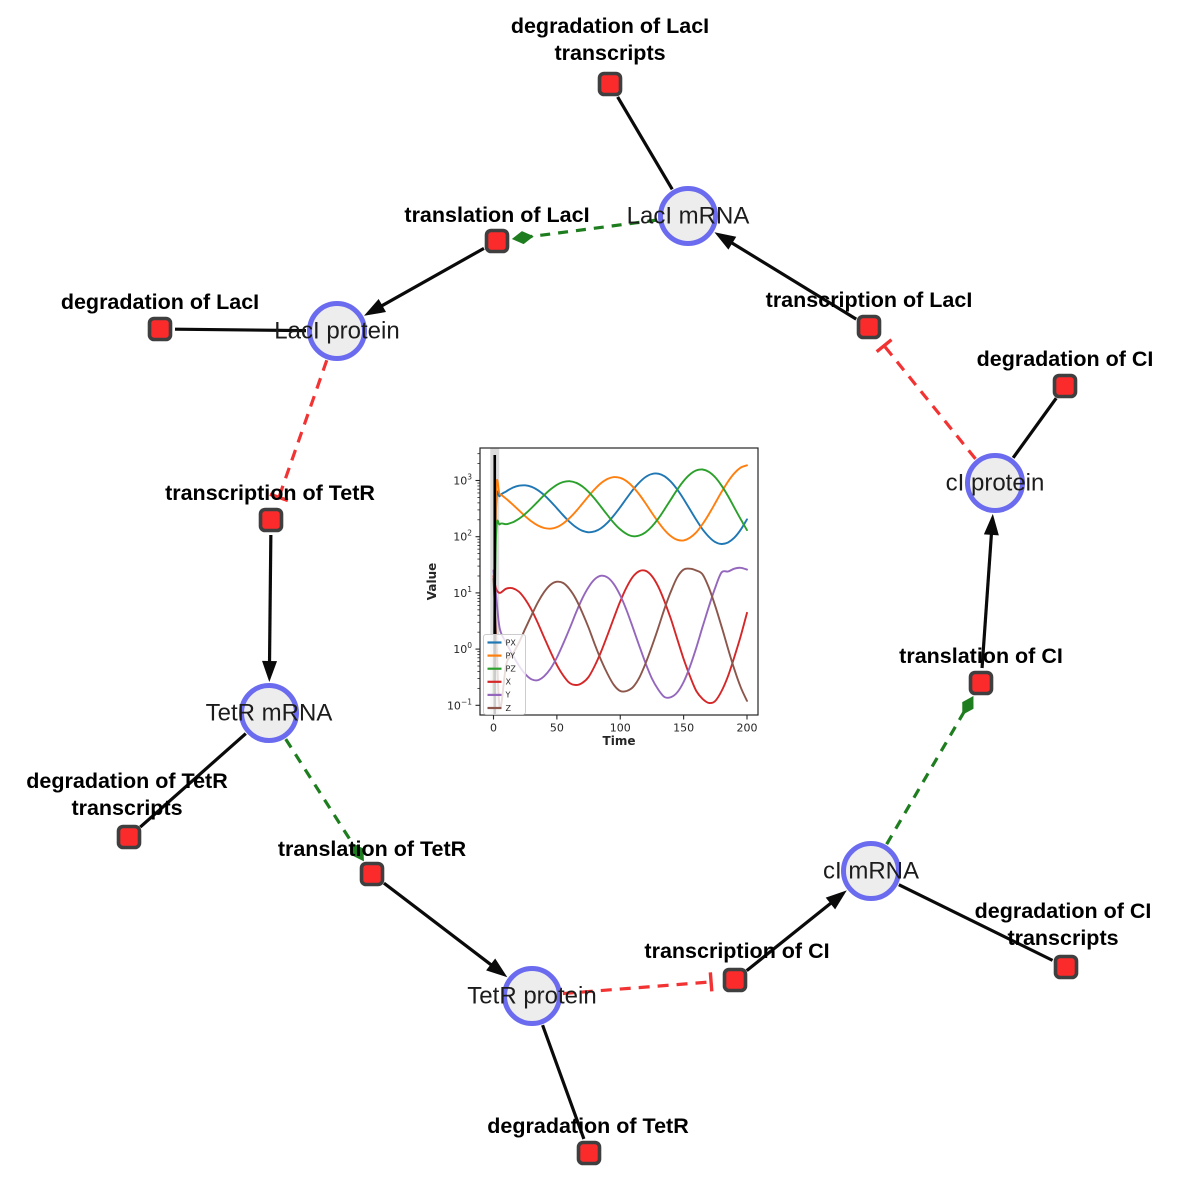 The image size is (1189, 1200). Describe the element at coordinates (645, 143) in the screenshot. I see `edge-deg_laci_tx-to-laci_mrna` at that location.